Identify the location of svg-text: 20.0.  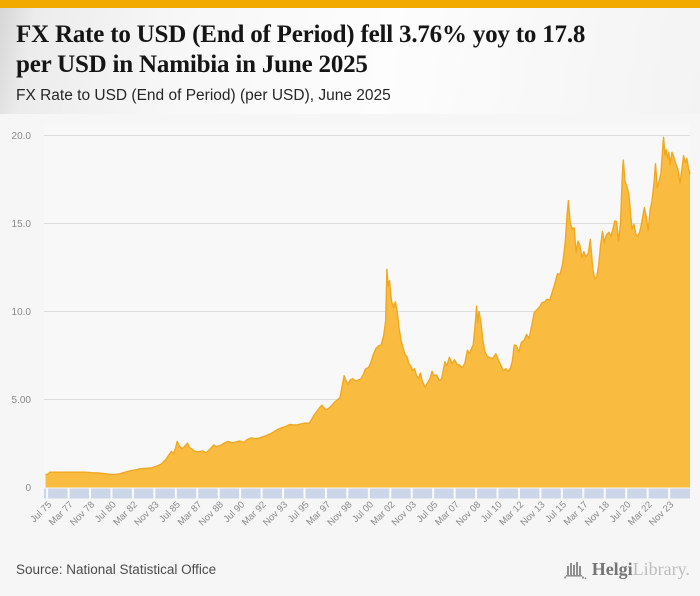
(22, 136).